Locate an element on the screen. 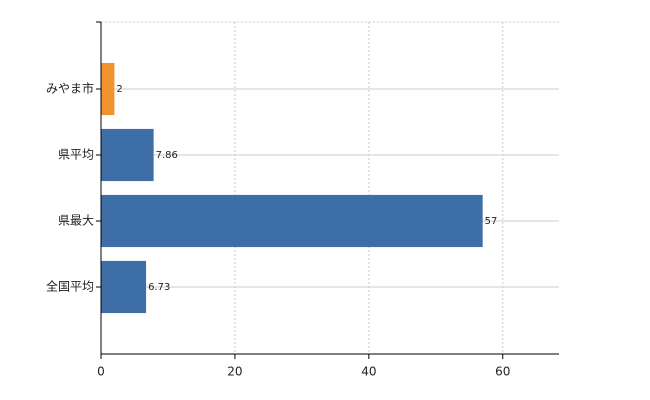 The image size is (650, 400). x-tick-label: 20 is located at coordinates (234, 372).